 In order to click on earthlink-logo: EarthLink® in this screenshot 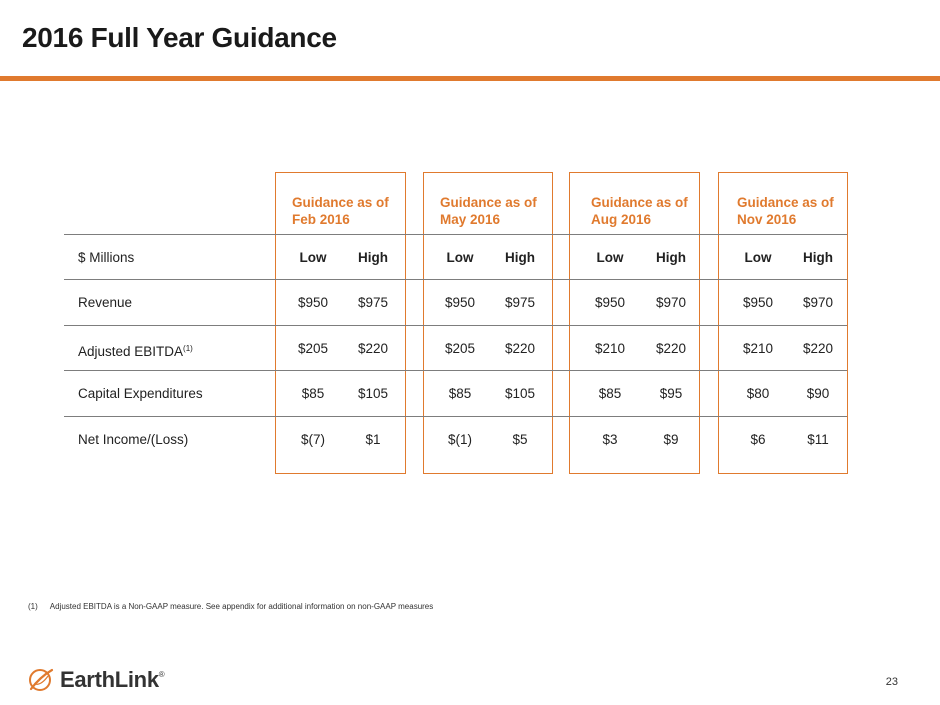, I will do `click(96, 680)`.